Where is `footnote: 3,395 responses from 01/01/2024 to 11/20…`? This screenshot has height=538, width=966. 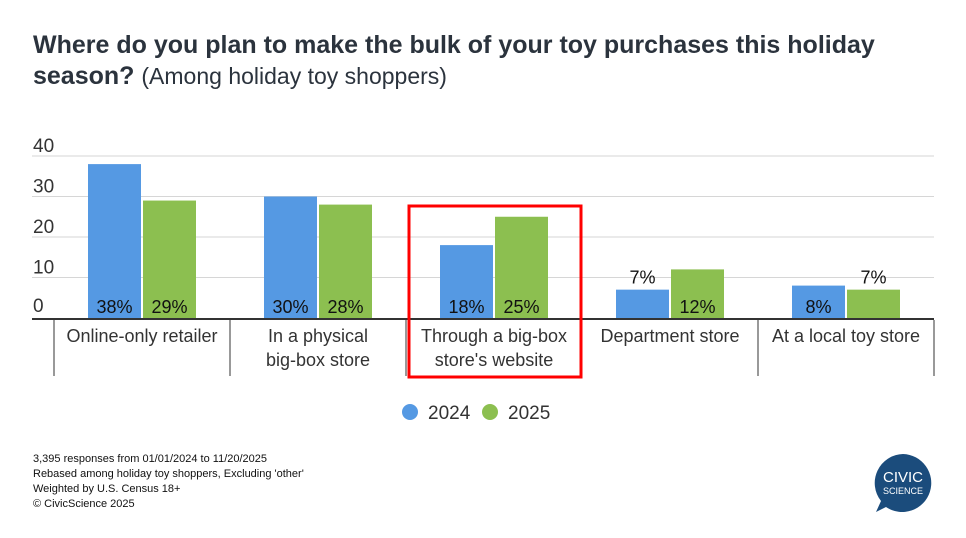 footnote: 3,395 responses from 01/01/2024 to 11/20… is located at coordinates (150, 459).